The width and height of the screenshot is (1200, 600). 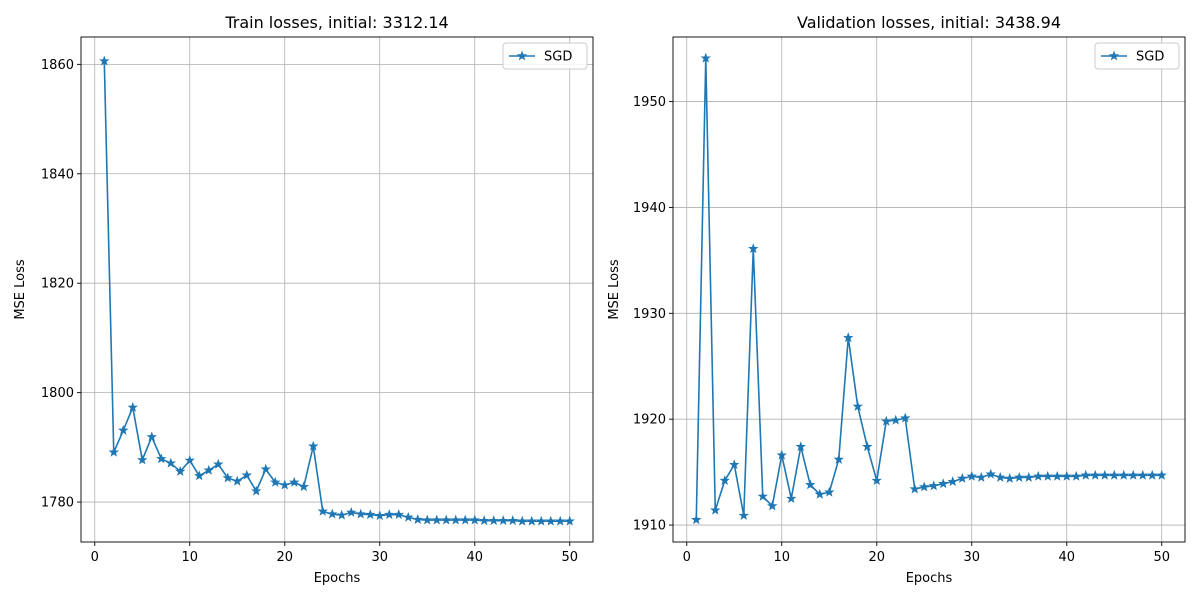 What do you see at coordinates (781, 557) in the screenshot?
I see `x-tick-label: 10` at bounding box center [781, 557].